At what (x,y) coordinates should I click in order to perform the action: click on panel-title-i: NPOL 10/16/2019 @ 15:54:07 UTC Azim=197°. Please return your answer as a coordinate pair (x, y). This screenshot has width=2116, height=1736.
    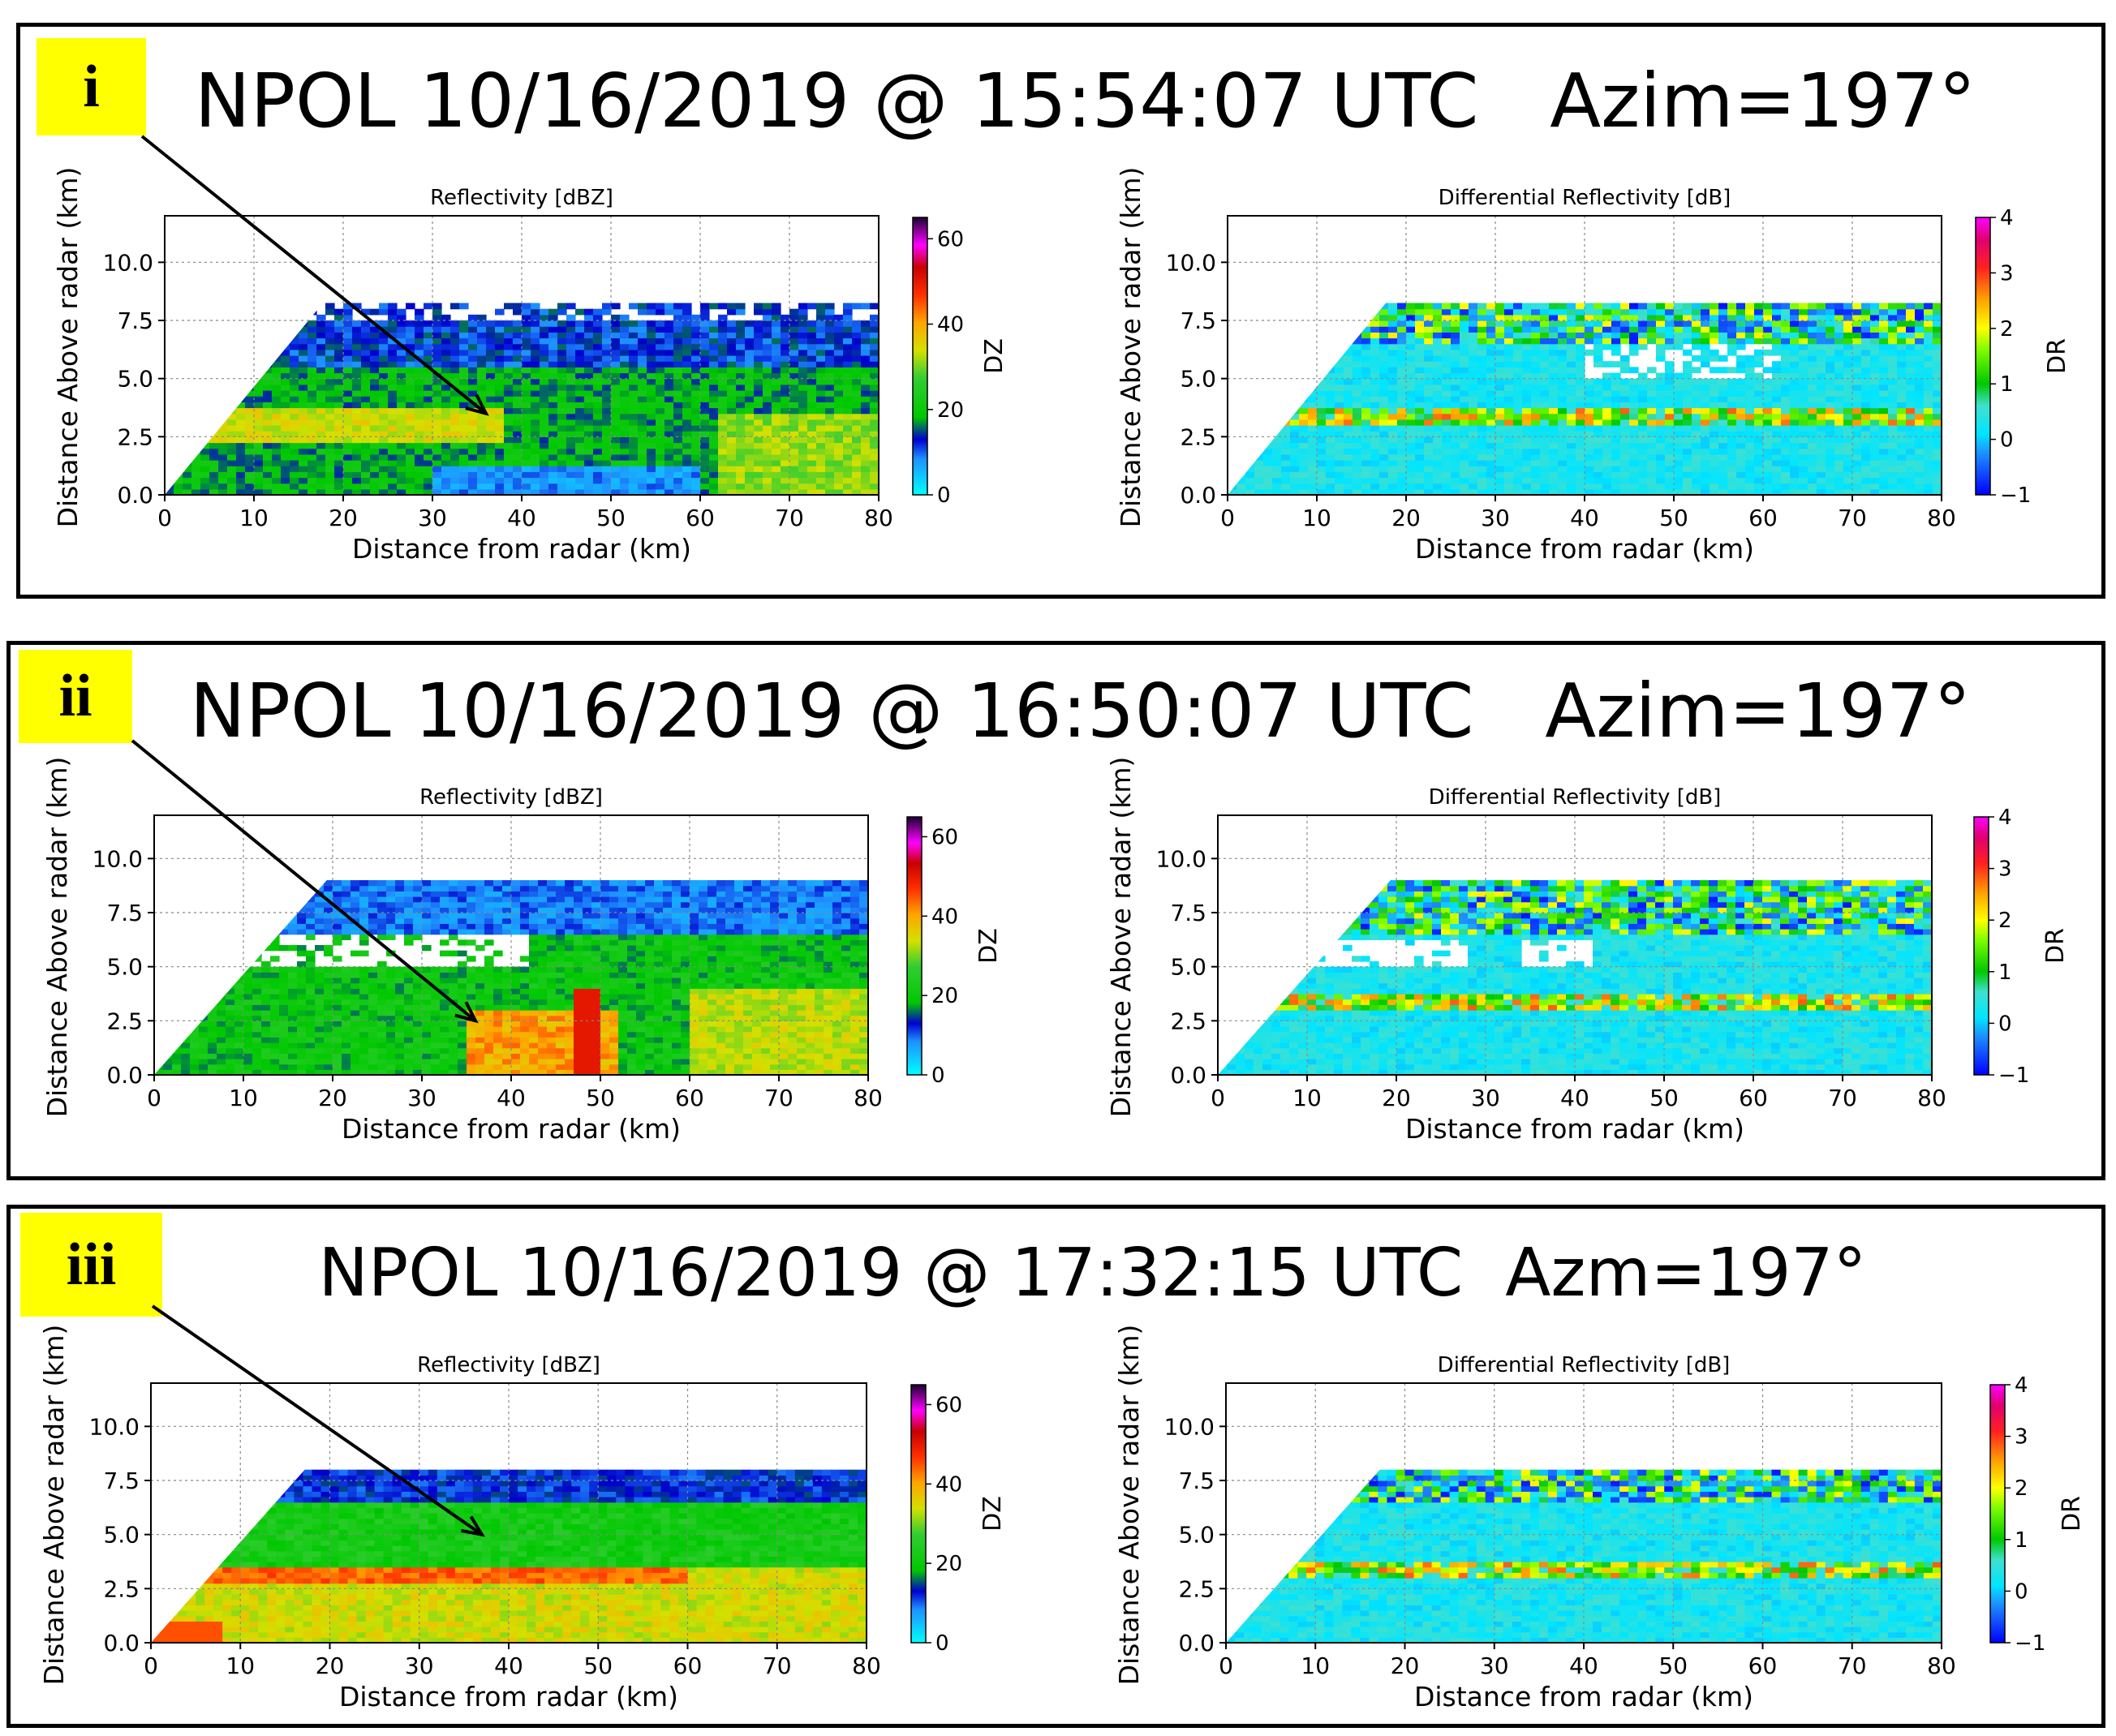
    Looking at the image, I should click on (1085, 101).